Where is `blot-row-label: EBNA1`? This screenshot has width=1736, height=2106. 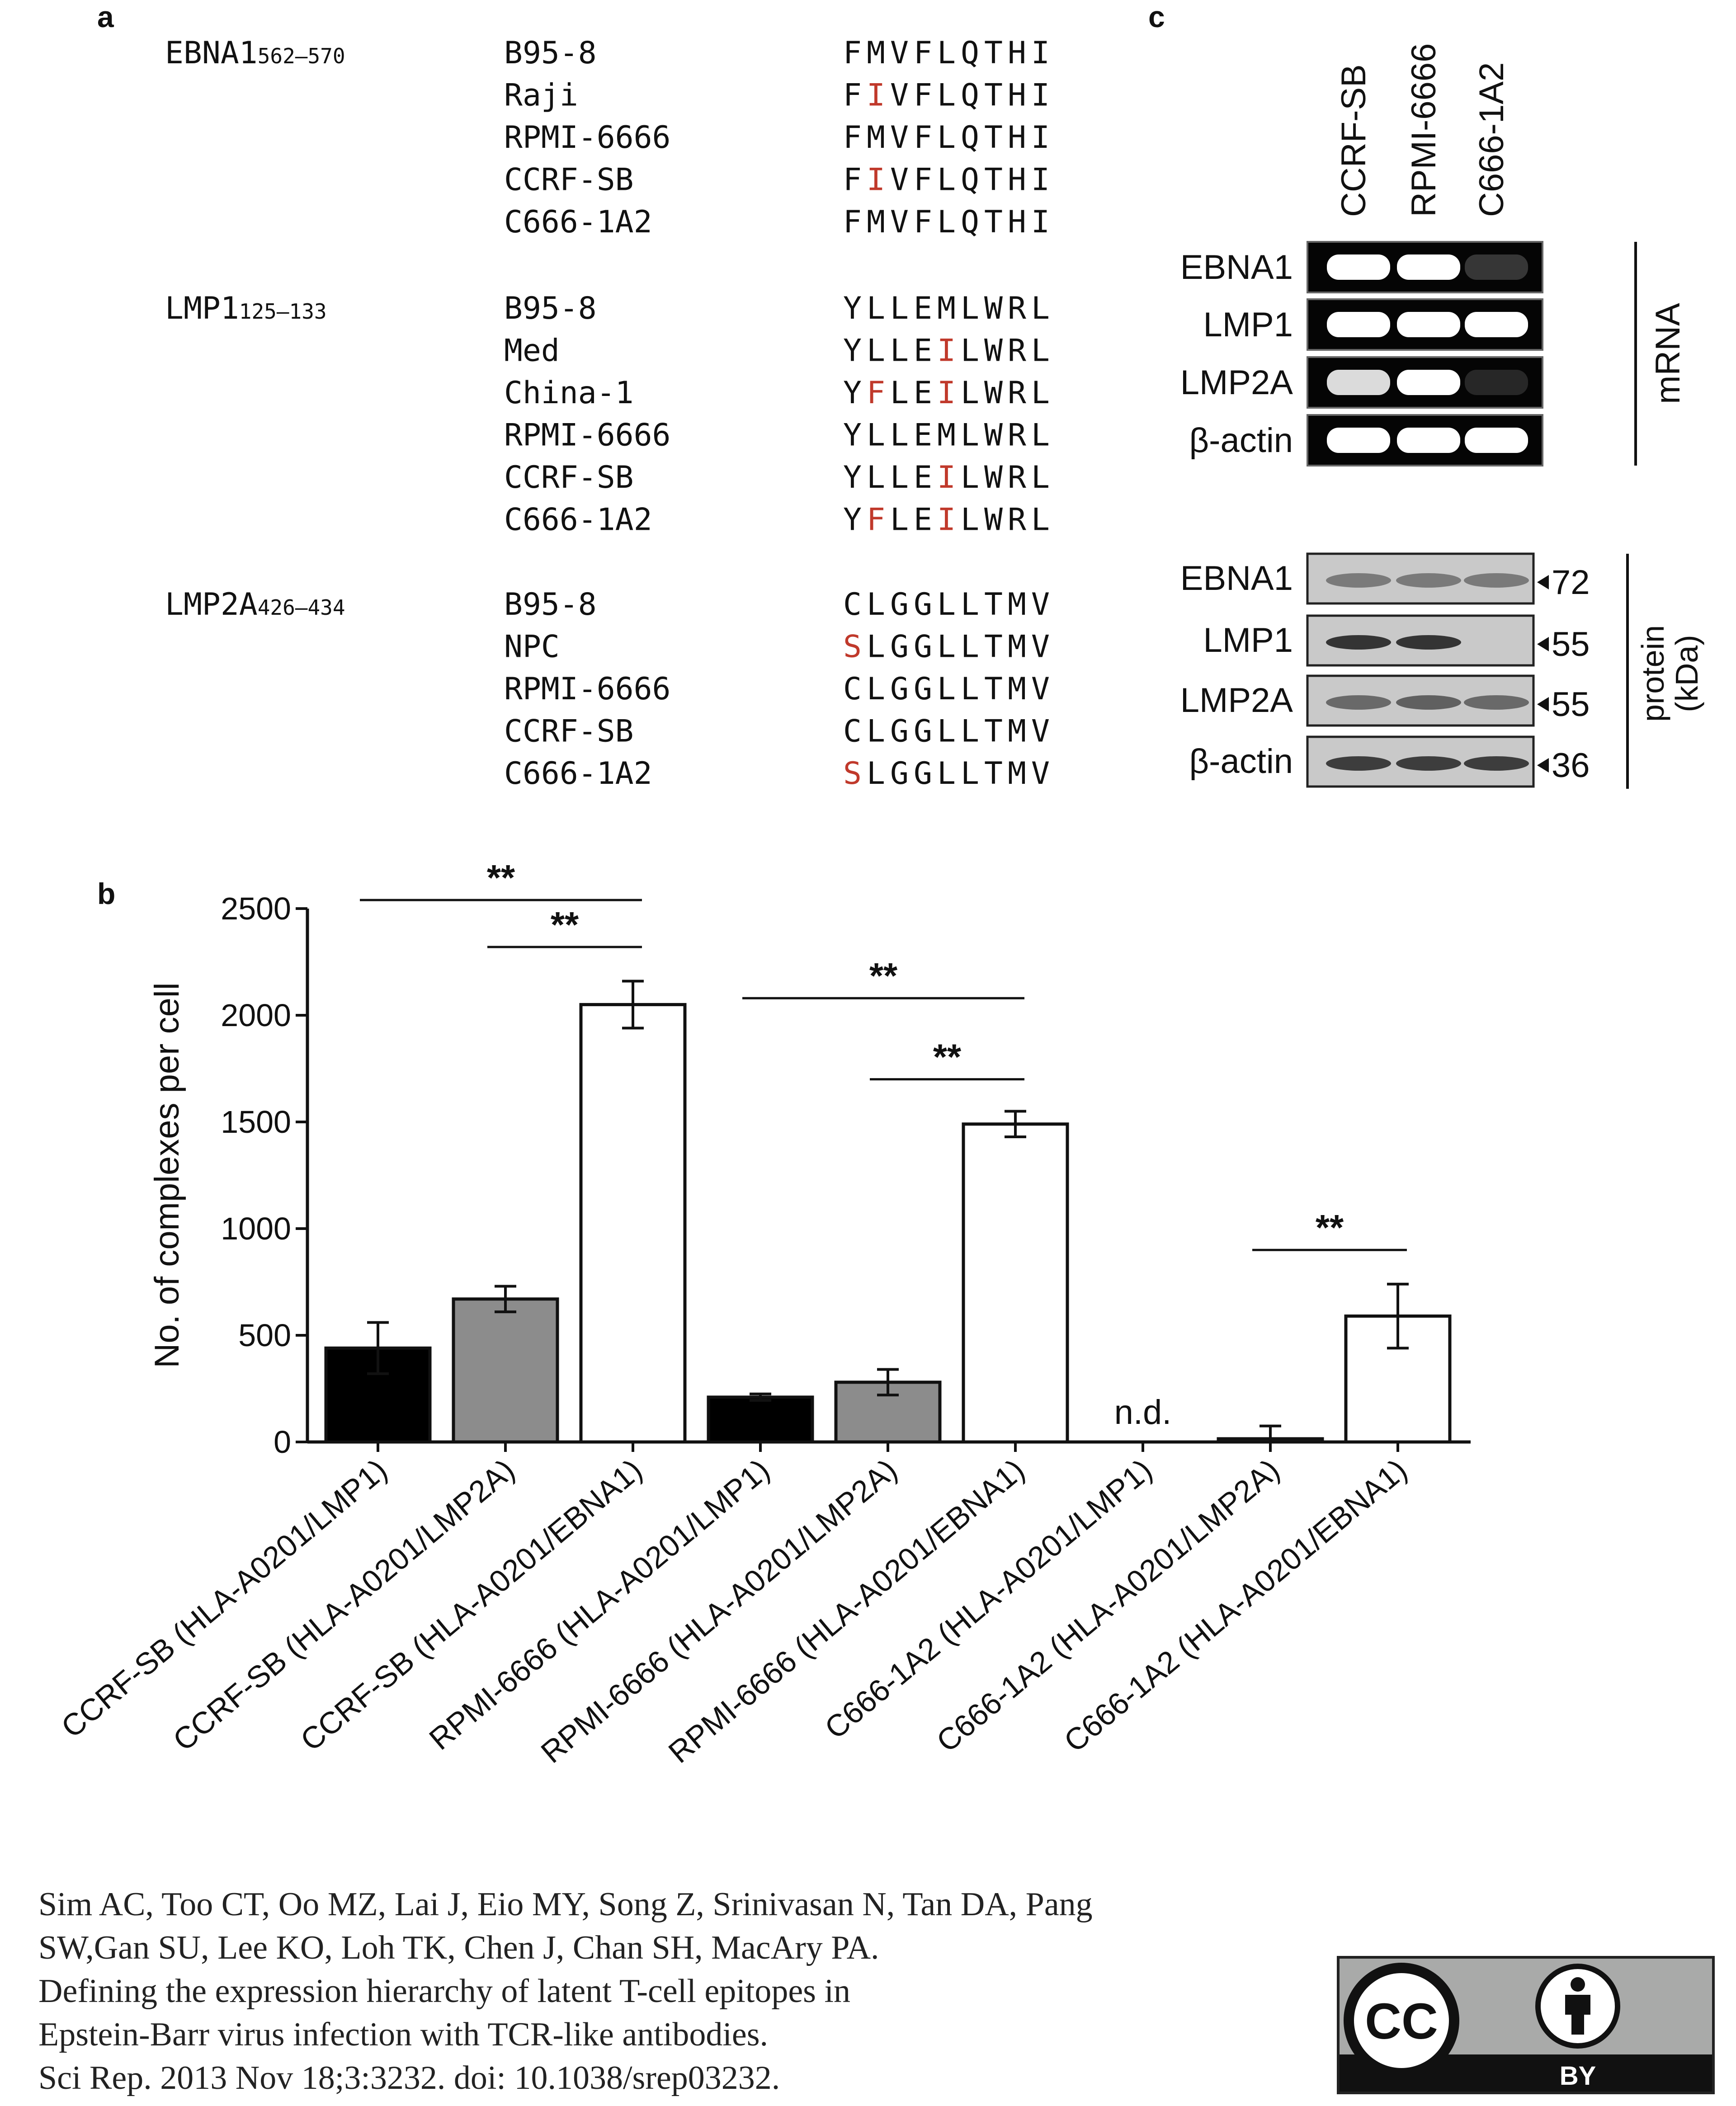 blot-row-label: EBNA1 is located at coordinates (1236, 578).